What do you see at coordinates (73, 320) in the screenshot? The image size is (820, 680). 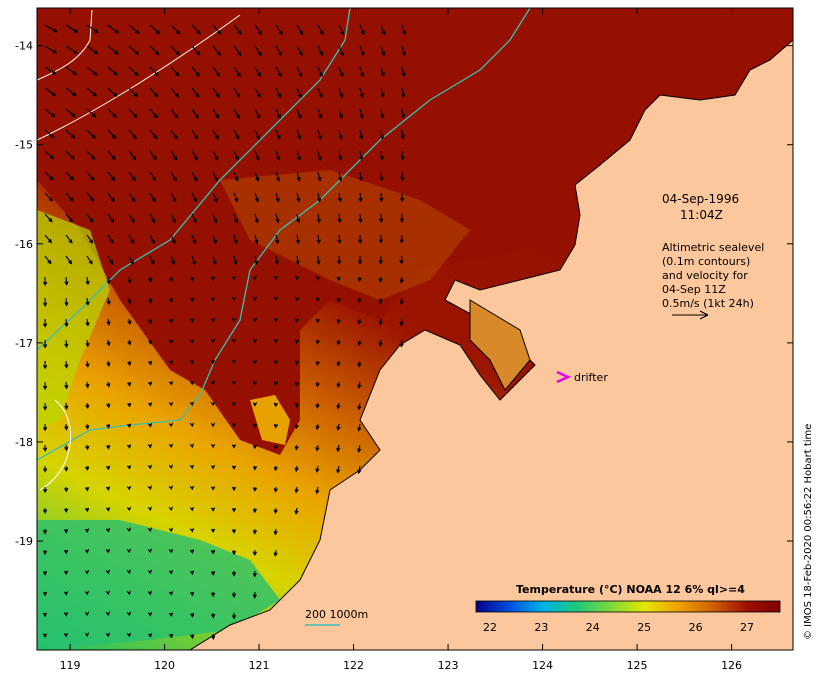 I see `west-yellow-zone` at bounding box center [73, 320].